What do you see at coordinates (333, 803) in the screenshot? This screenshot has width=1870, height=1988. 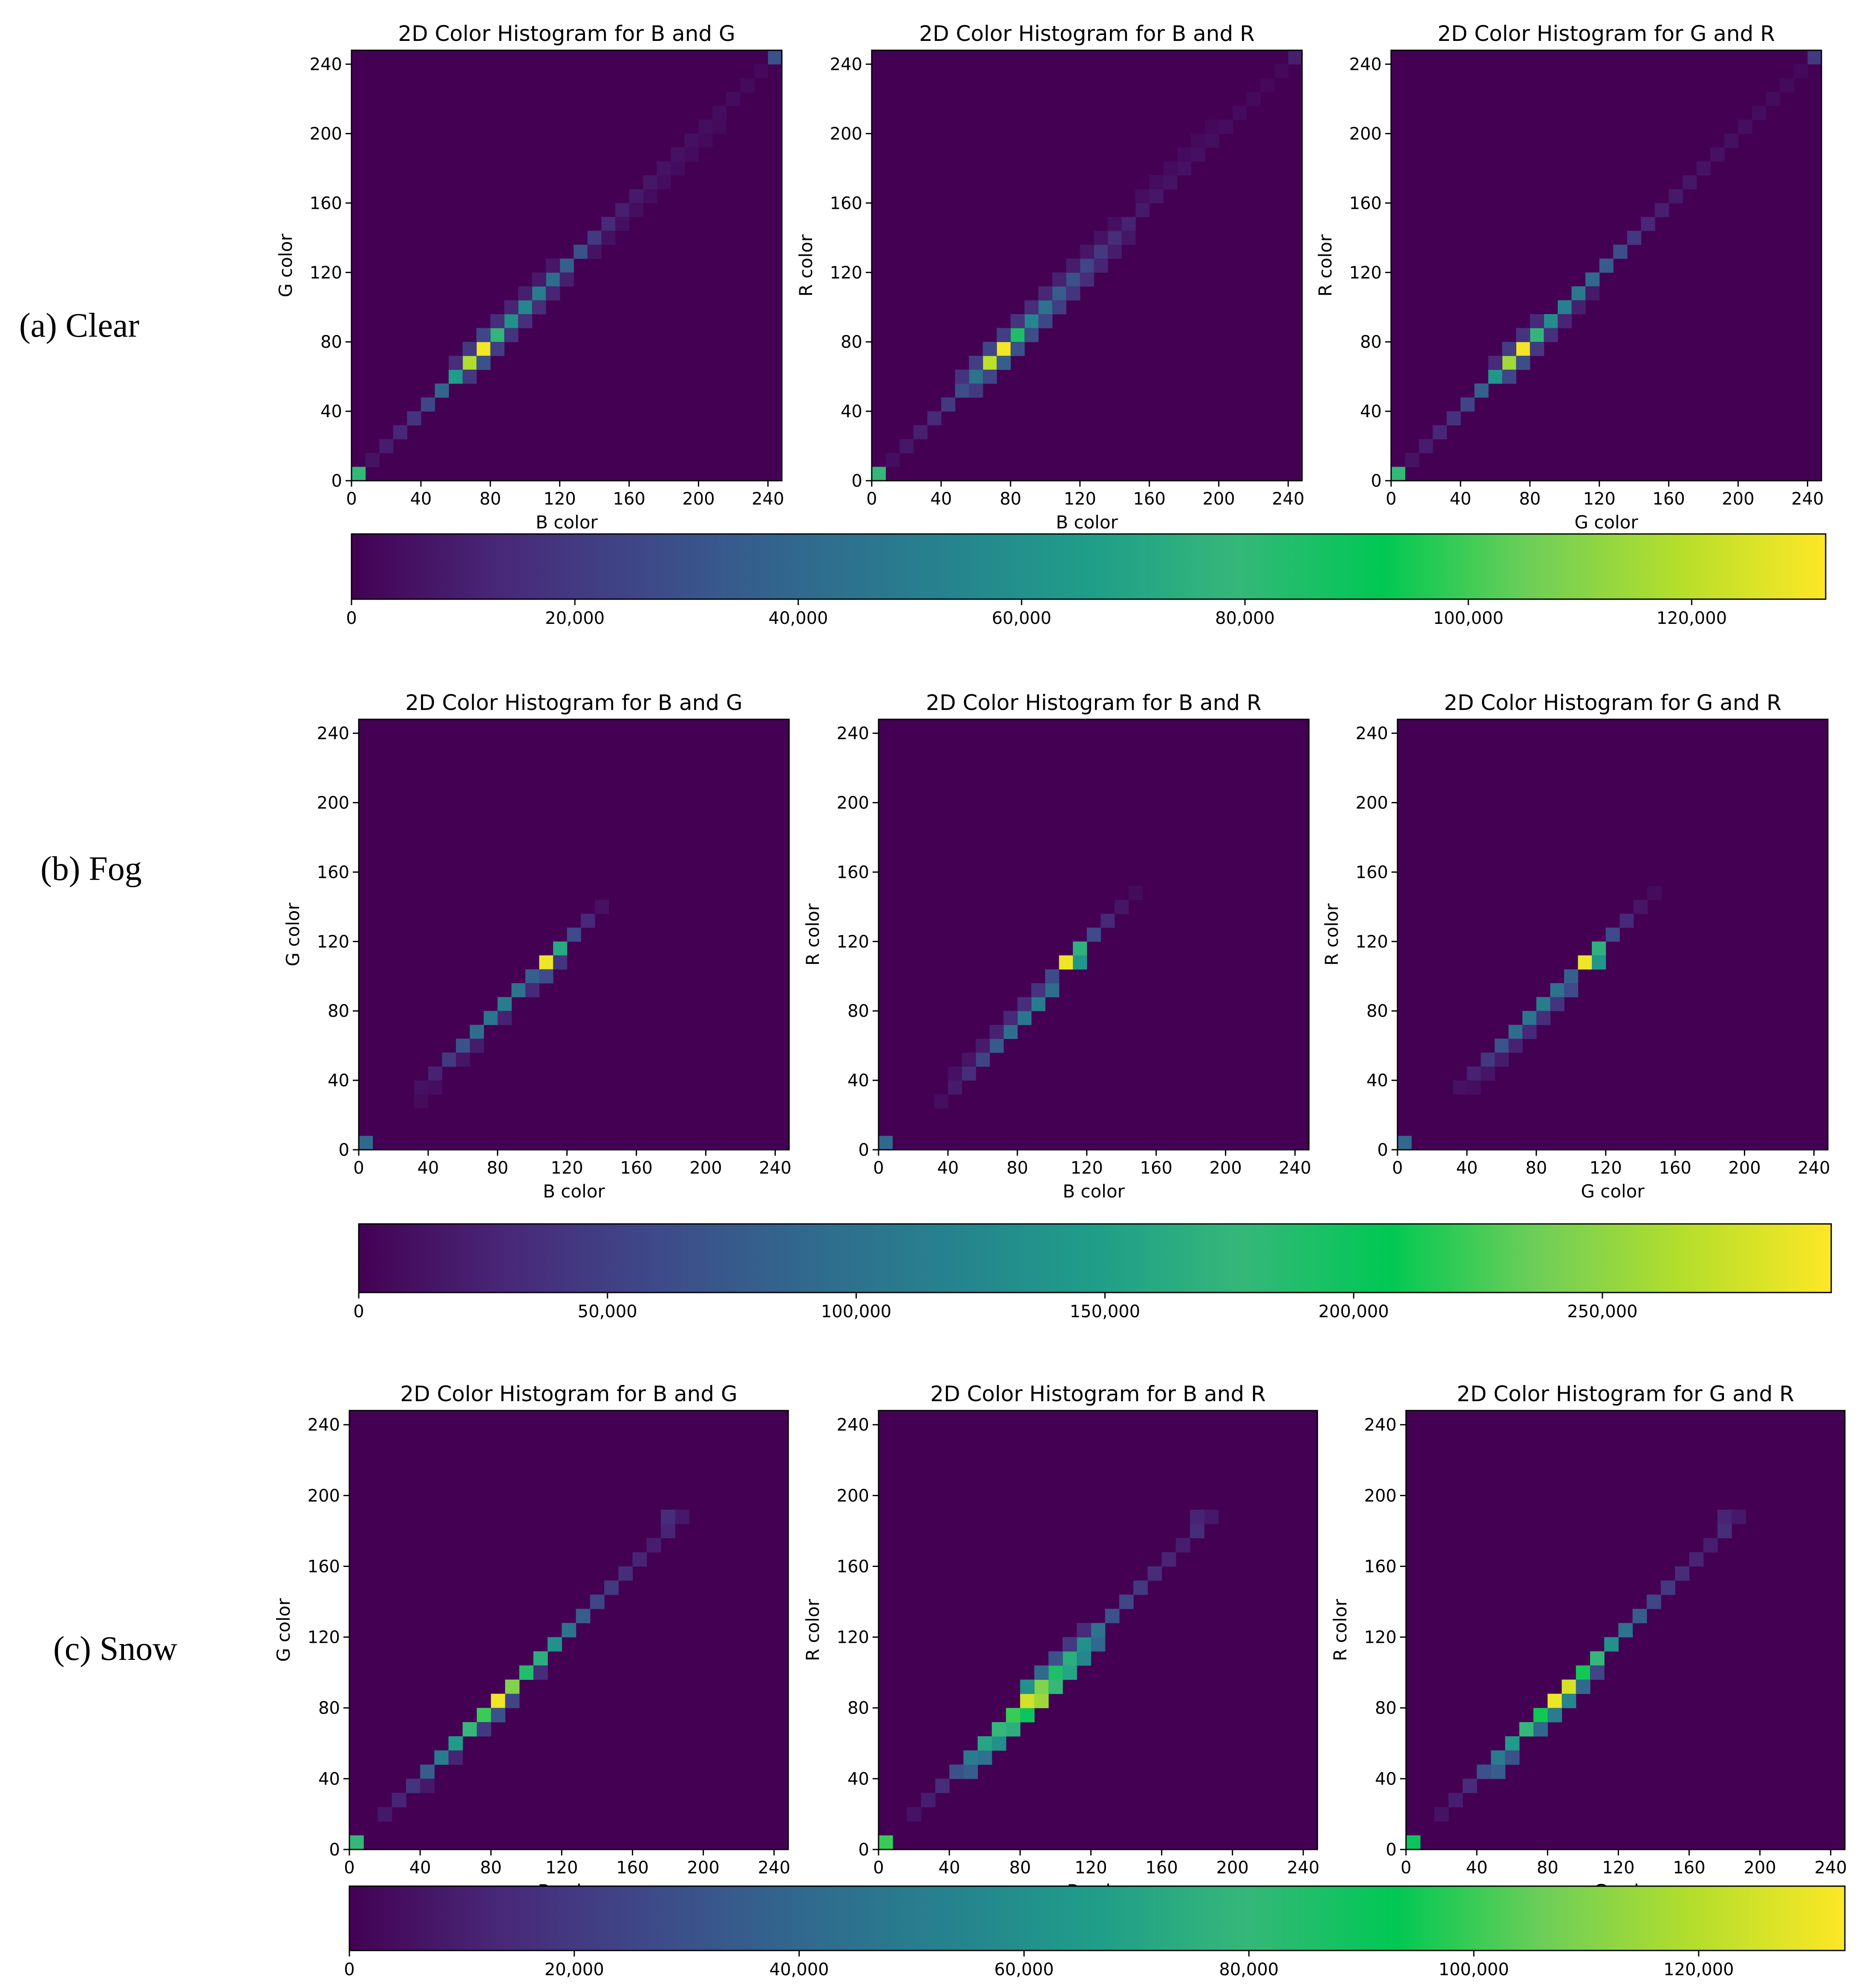 I see `y-tick-label: 200` at bounding box center [333, 803].